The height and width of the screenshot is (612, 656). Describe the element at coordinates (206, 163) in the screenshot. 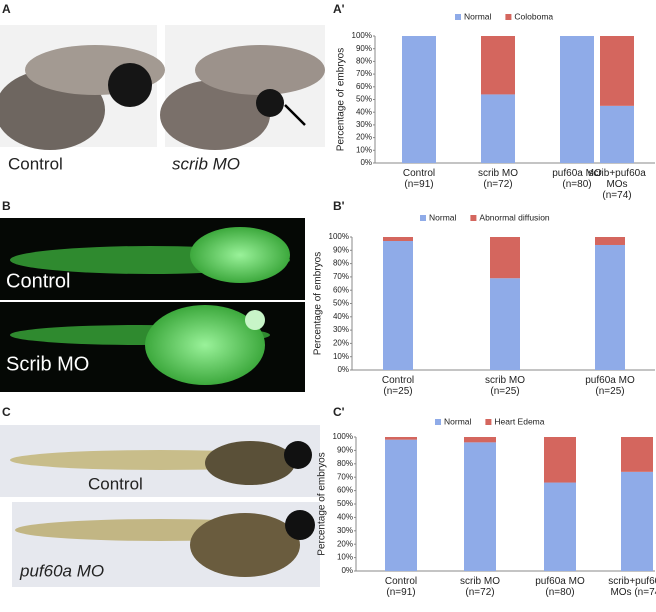

I see `caption: scrib MO` at that location.